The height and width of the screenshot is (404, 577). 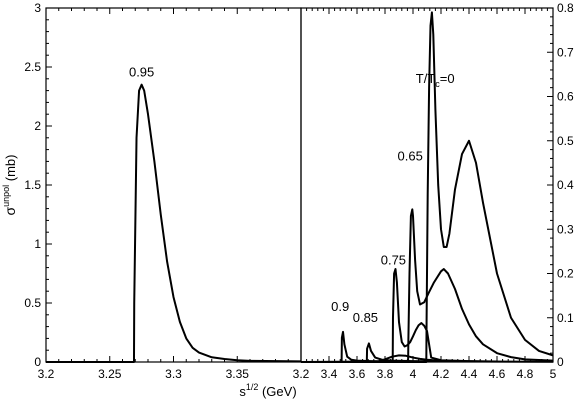 What do you see at coordinates (377, 237) in the screenshot?
I see `right-curve-labels: 0.9 0.85 0.75 0.65` at bounding box center [377, 237].